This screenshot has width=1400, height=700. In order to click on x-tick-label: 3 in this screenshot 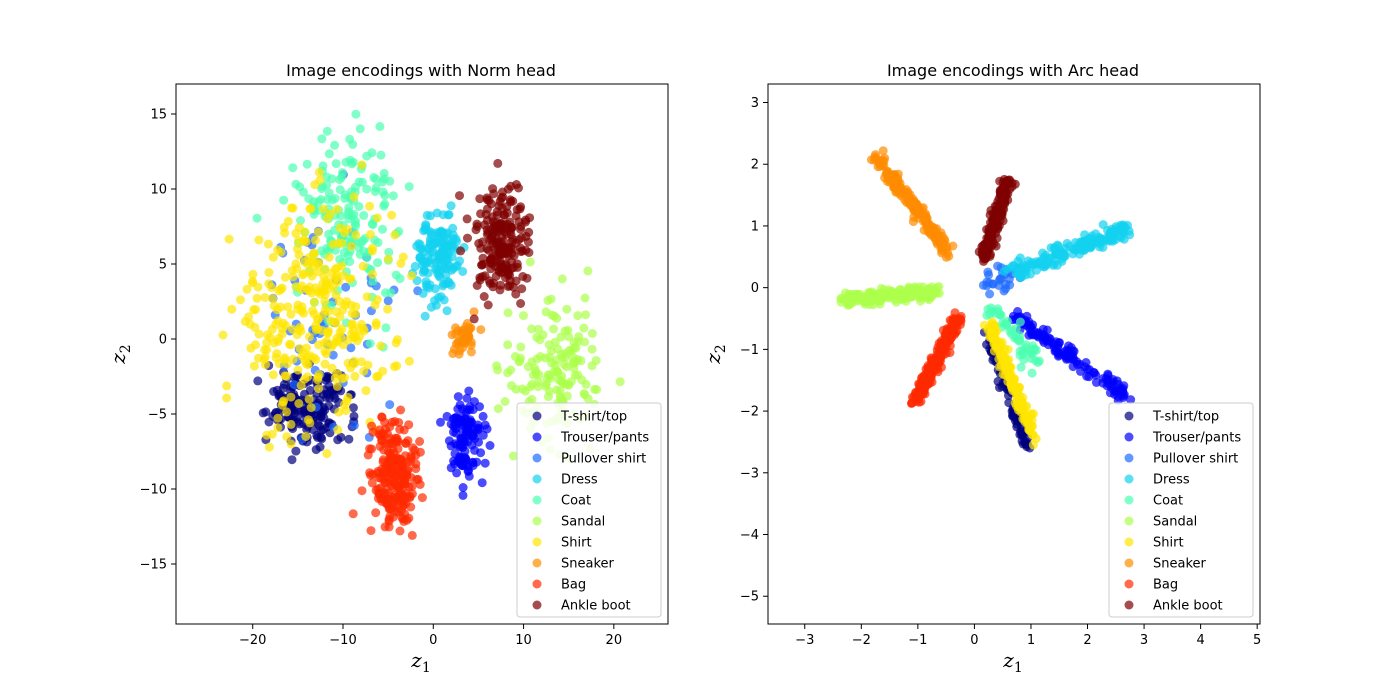, I will do `click(1144, 640)`.